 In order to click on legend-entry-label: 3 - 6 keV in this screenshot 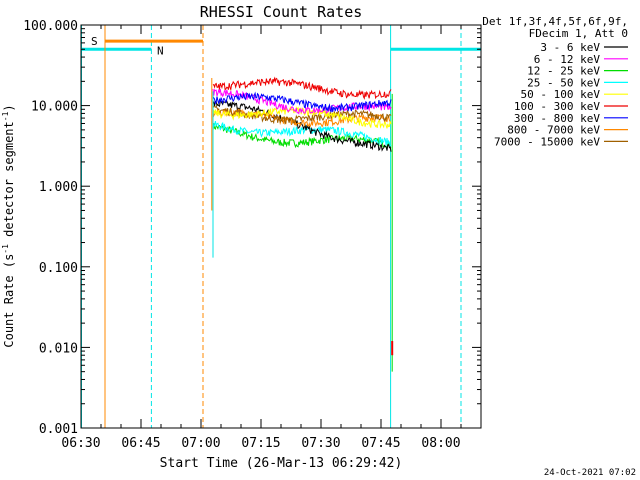, I will do `click(570, 47)`.